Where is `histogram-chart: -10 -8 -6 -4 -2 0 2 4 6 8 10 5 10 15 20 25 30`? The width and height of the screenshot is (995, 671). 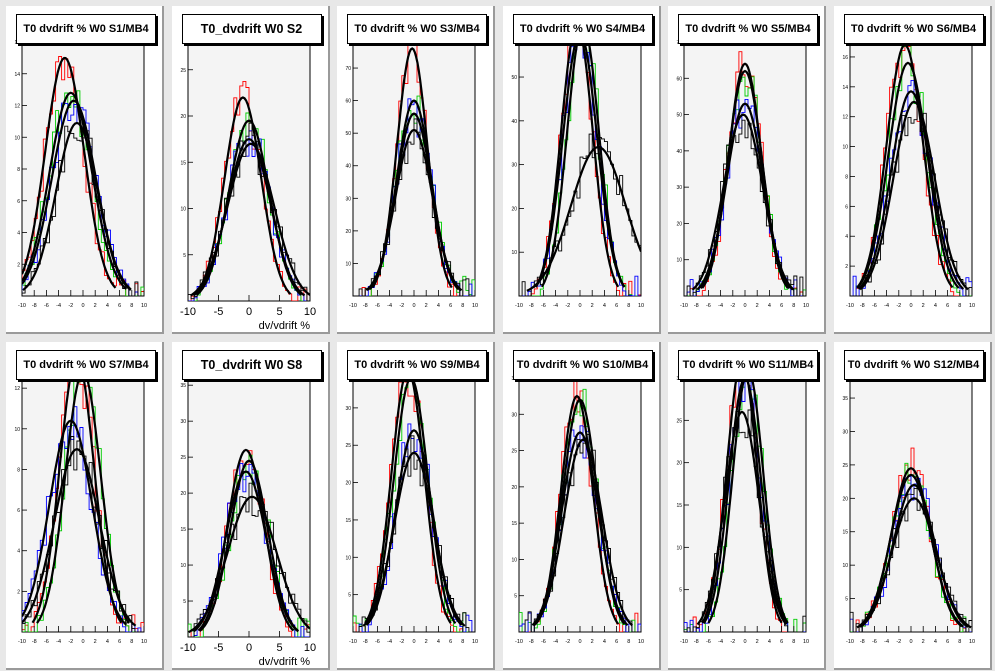 histogram-chart: -10 -8 -6 -4 -2 0 2 4 6 8 10 5 10 15 20 25 30 is located at coordinates (411, 511).